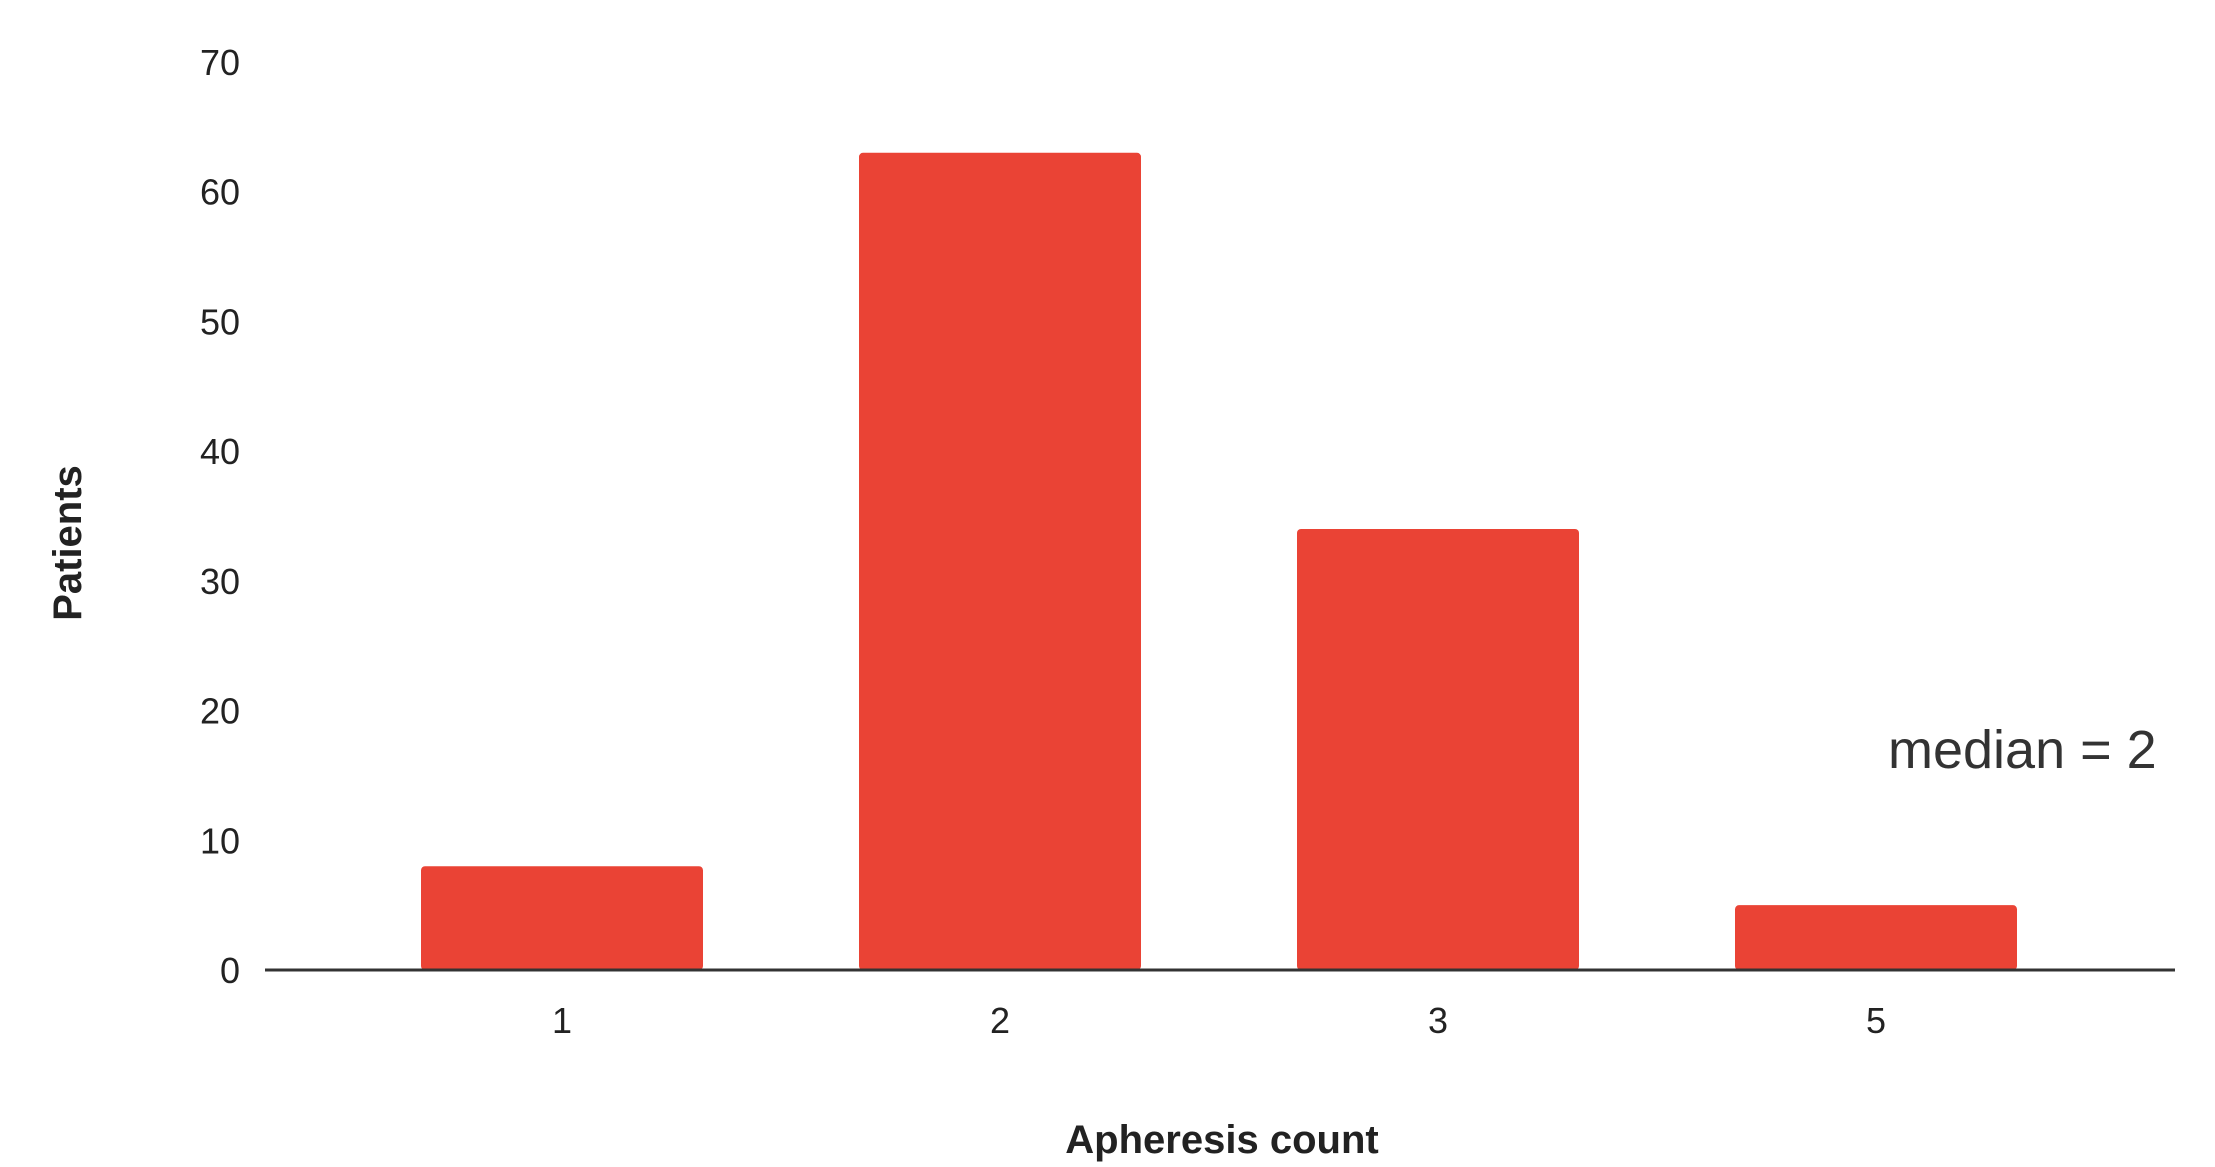  Describe the element at coordinates (220, 62) in the screenshot. I see `y-tick-label: 70` at that location.